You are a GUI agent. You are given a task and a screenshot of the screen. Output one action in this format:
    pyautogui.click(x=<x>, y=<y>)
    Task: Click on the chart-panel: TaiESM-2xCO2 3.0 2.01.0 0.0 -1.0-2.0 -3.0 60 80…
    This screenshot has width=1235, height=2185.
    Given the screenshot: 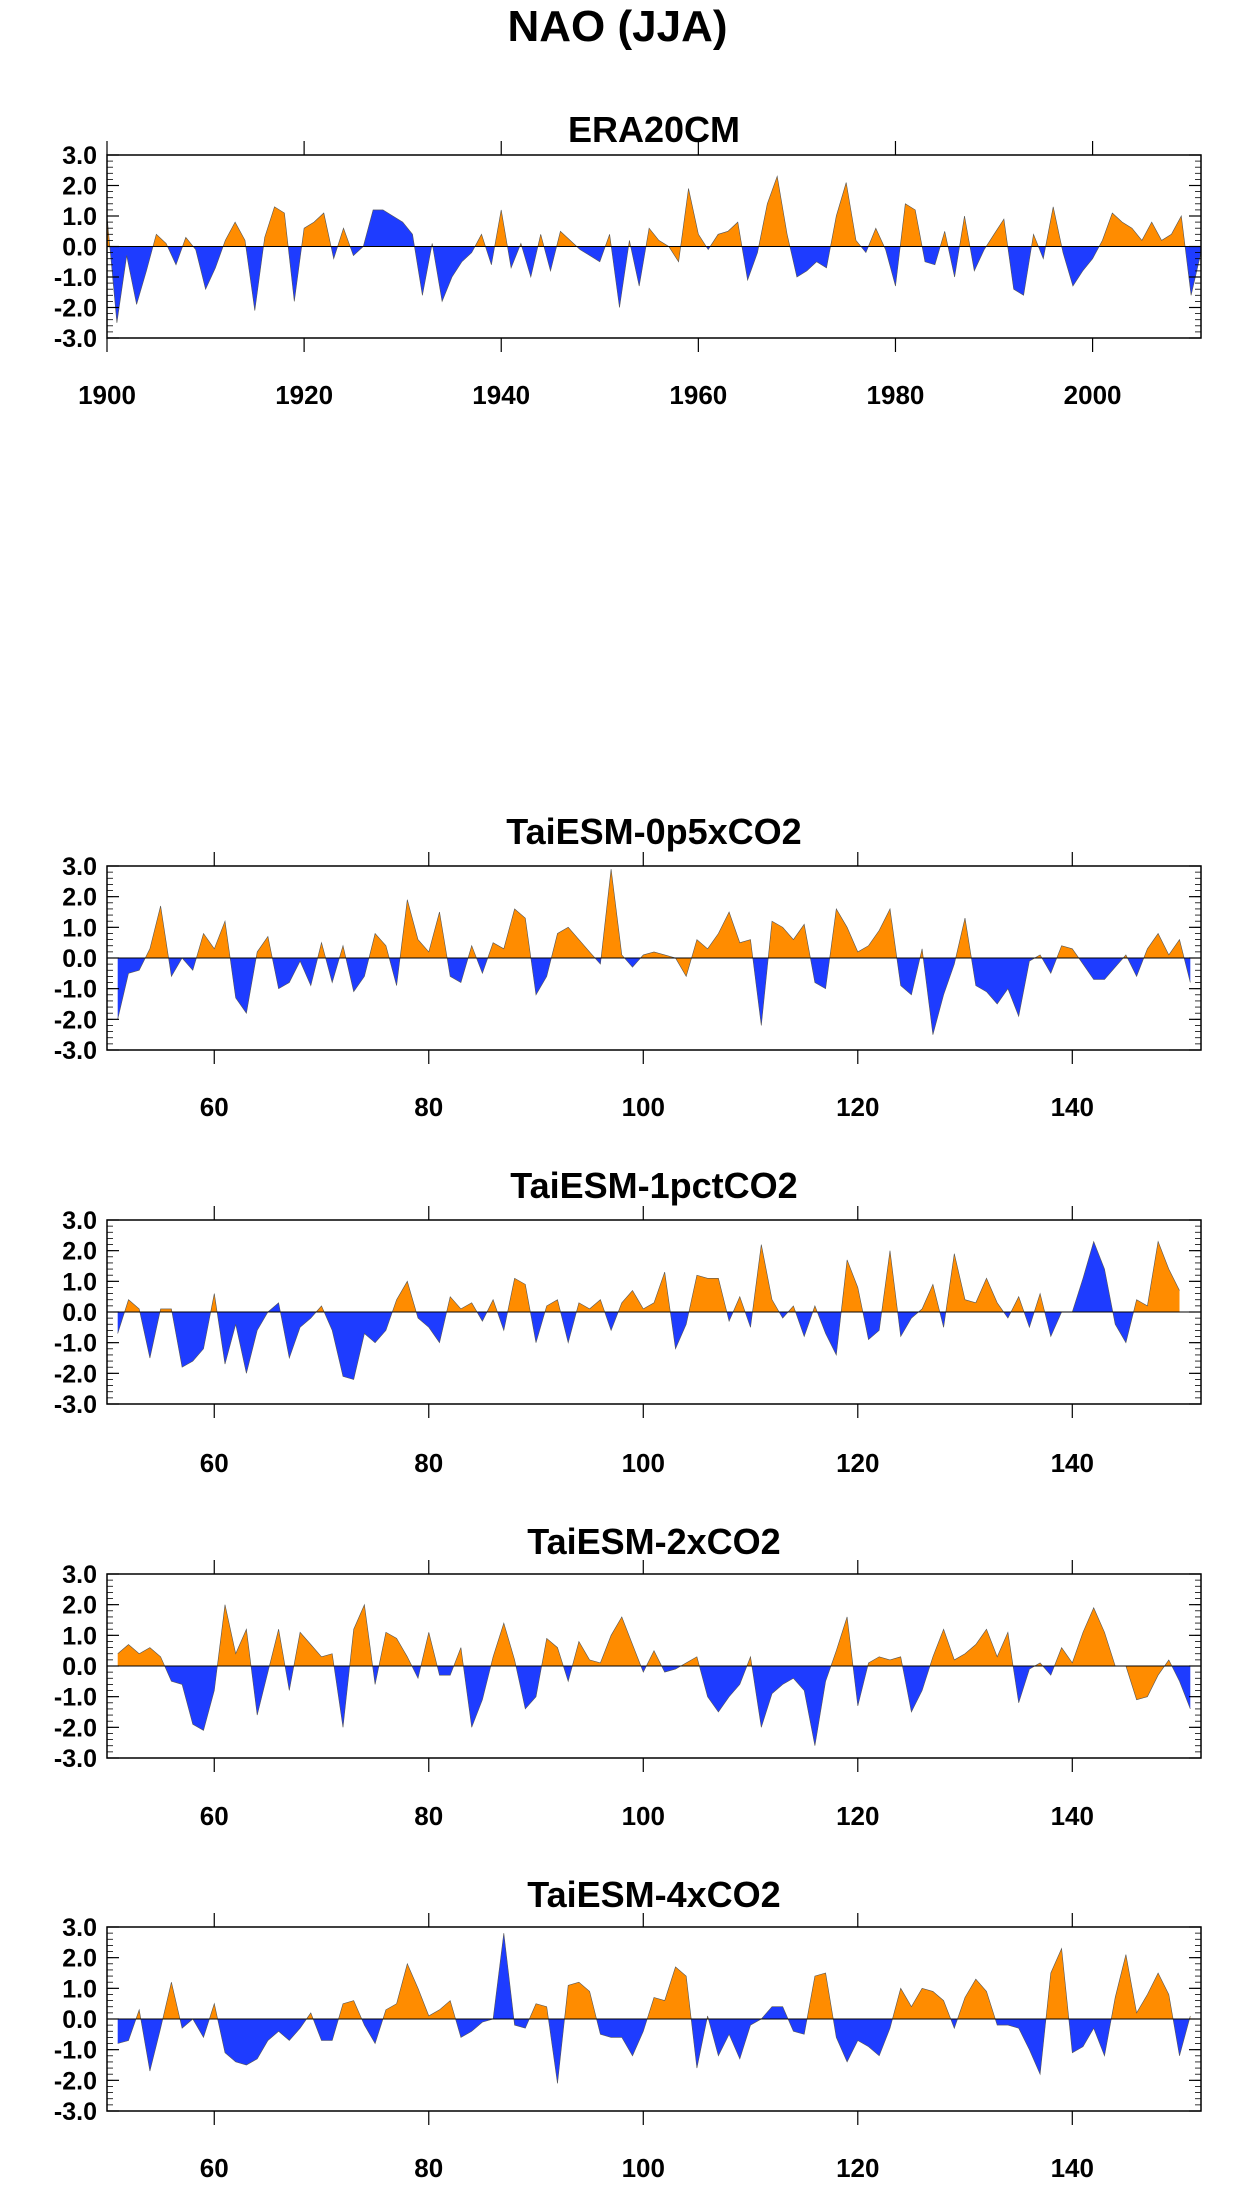 What is the action you would take?
    pyautogui.click(x=628, y=1676)
    